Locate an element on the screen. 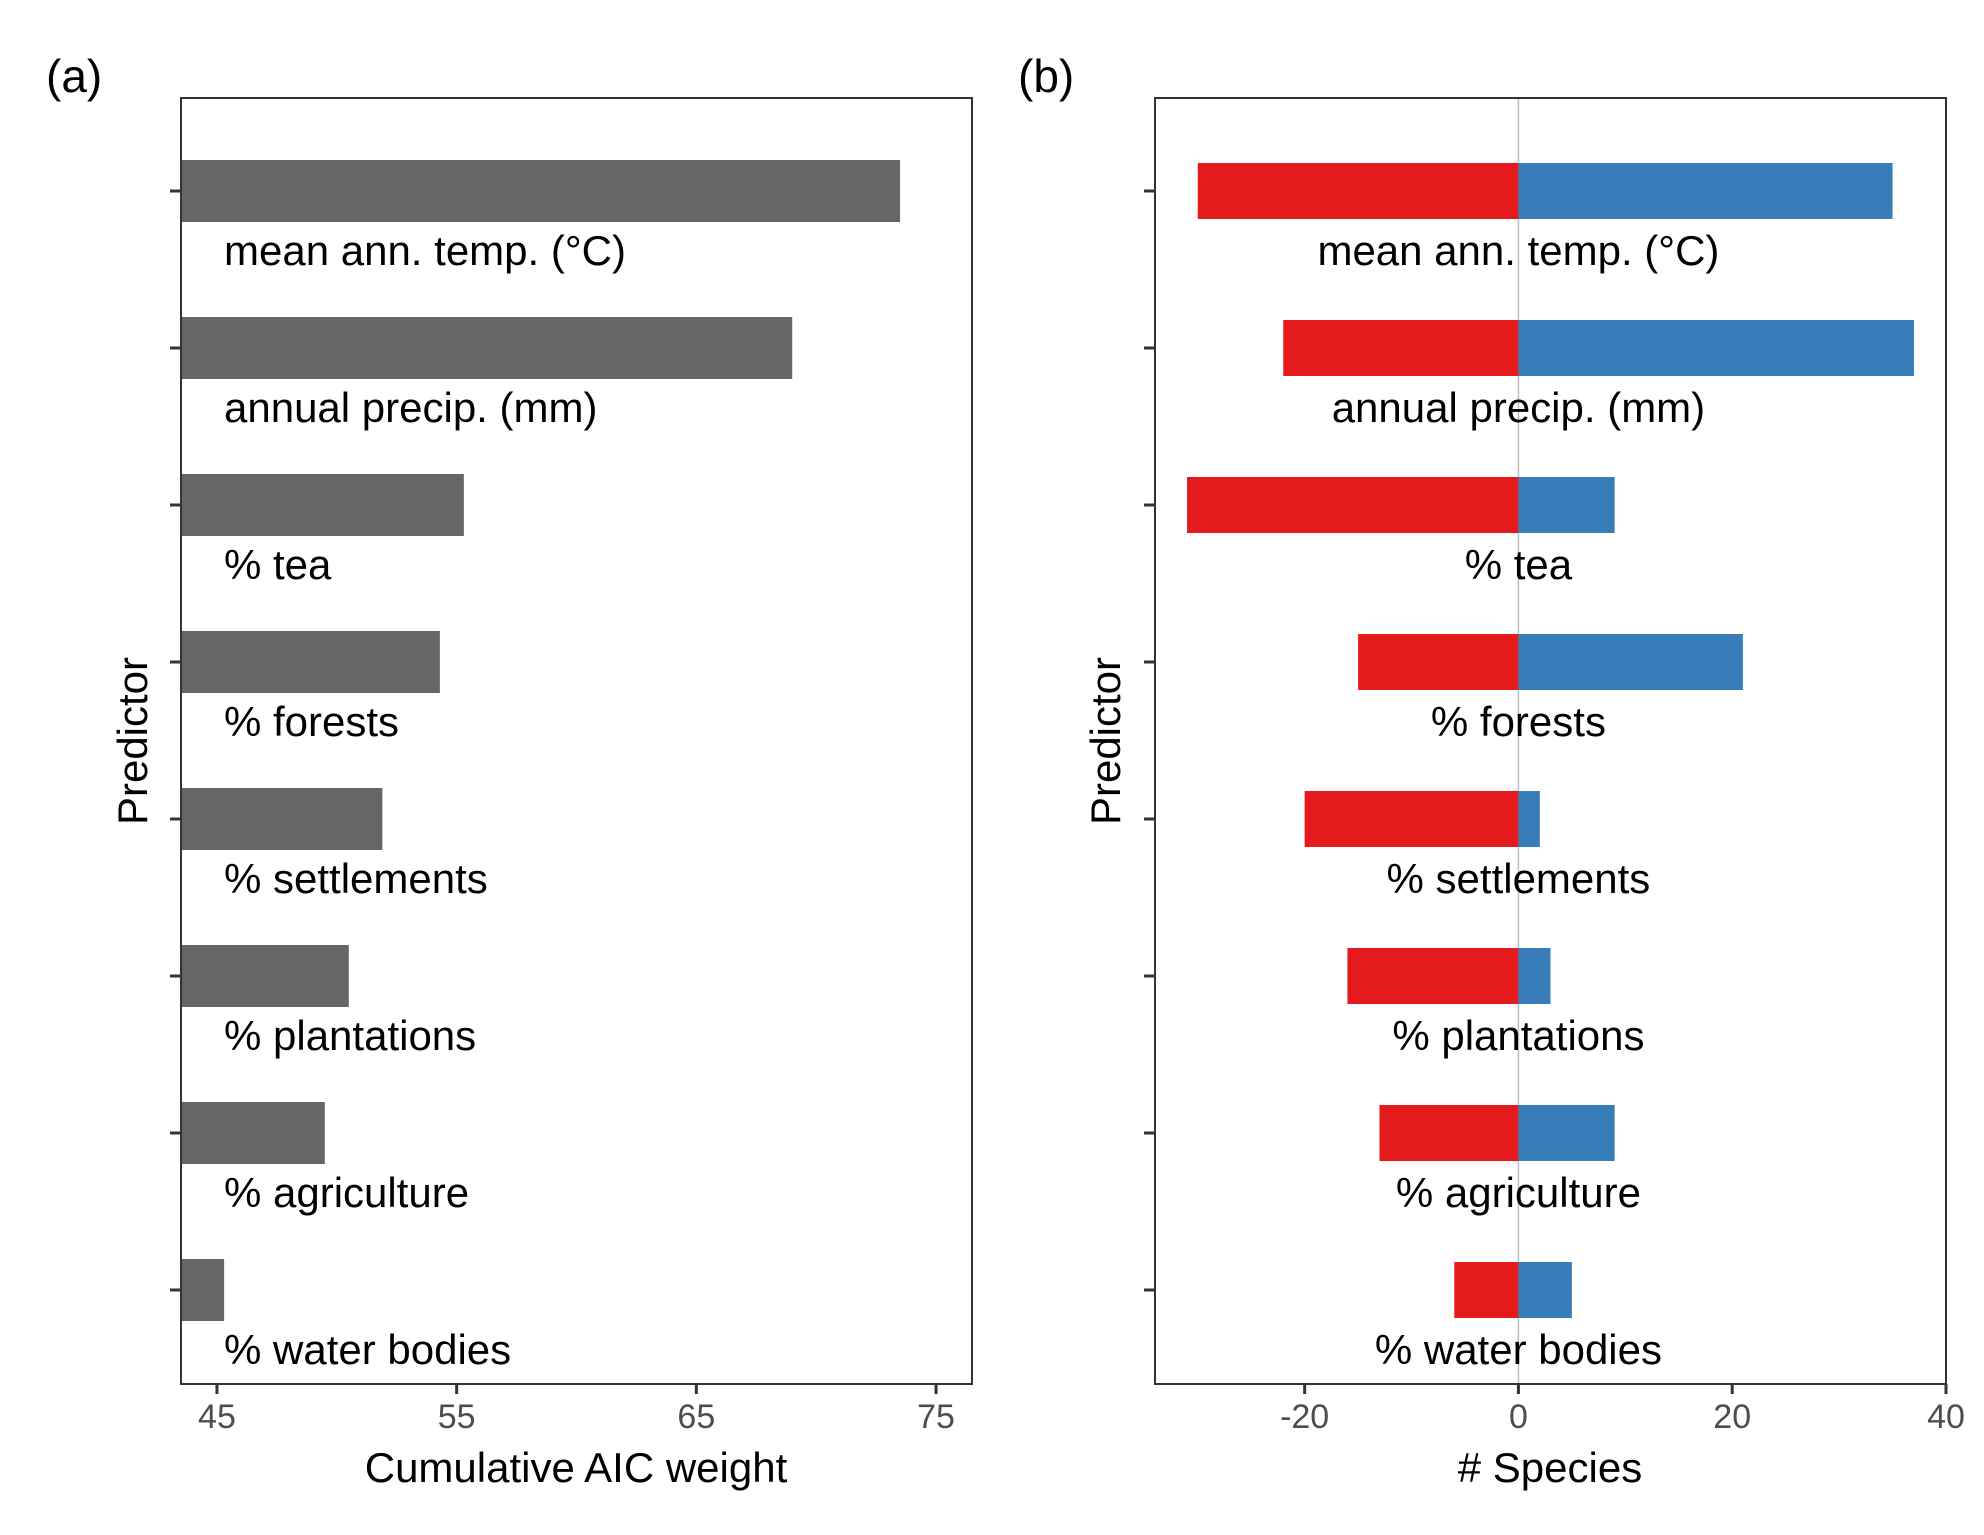 This screenshot has height=1535, width=1984. panel-a-y-axis-title: Predictor is located at coordinates (132, 741).